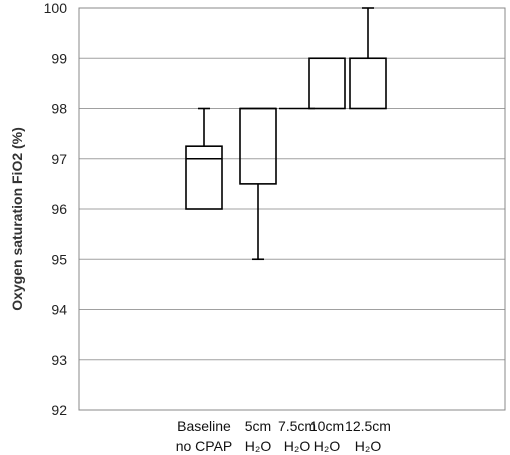 This screenshot has width=510, height=455. What do you see at coordinates (204, 426) in the screenshot?
I see `x-category-label-line1: Baseline` at bounding box center [204, 426].